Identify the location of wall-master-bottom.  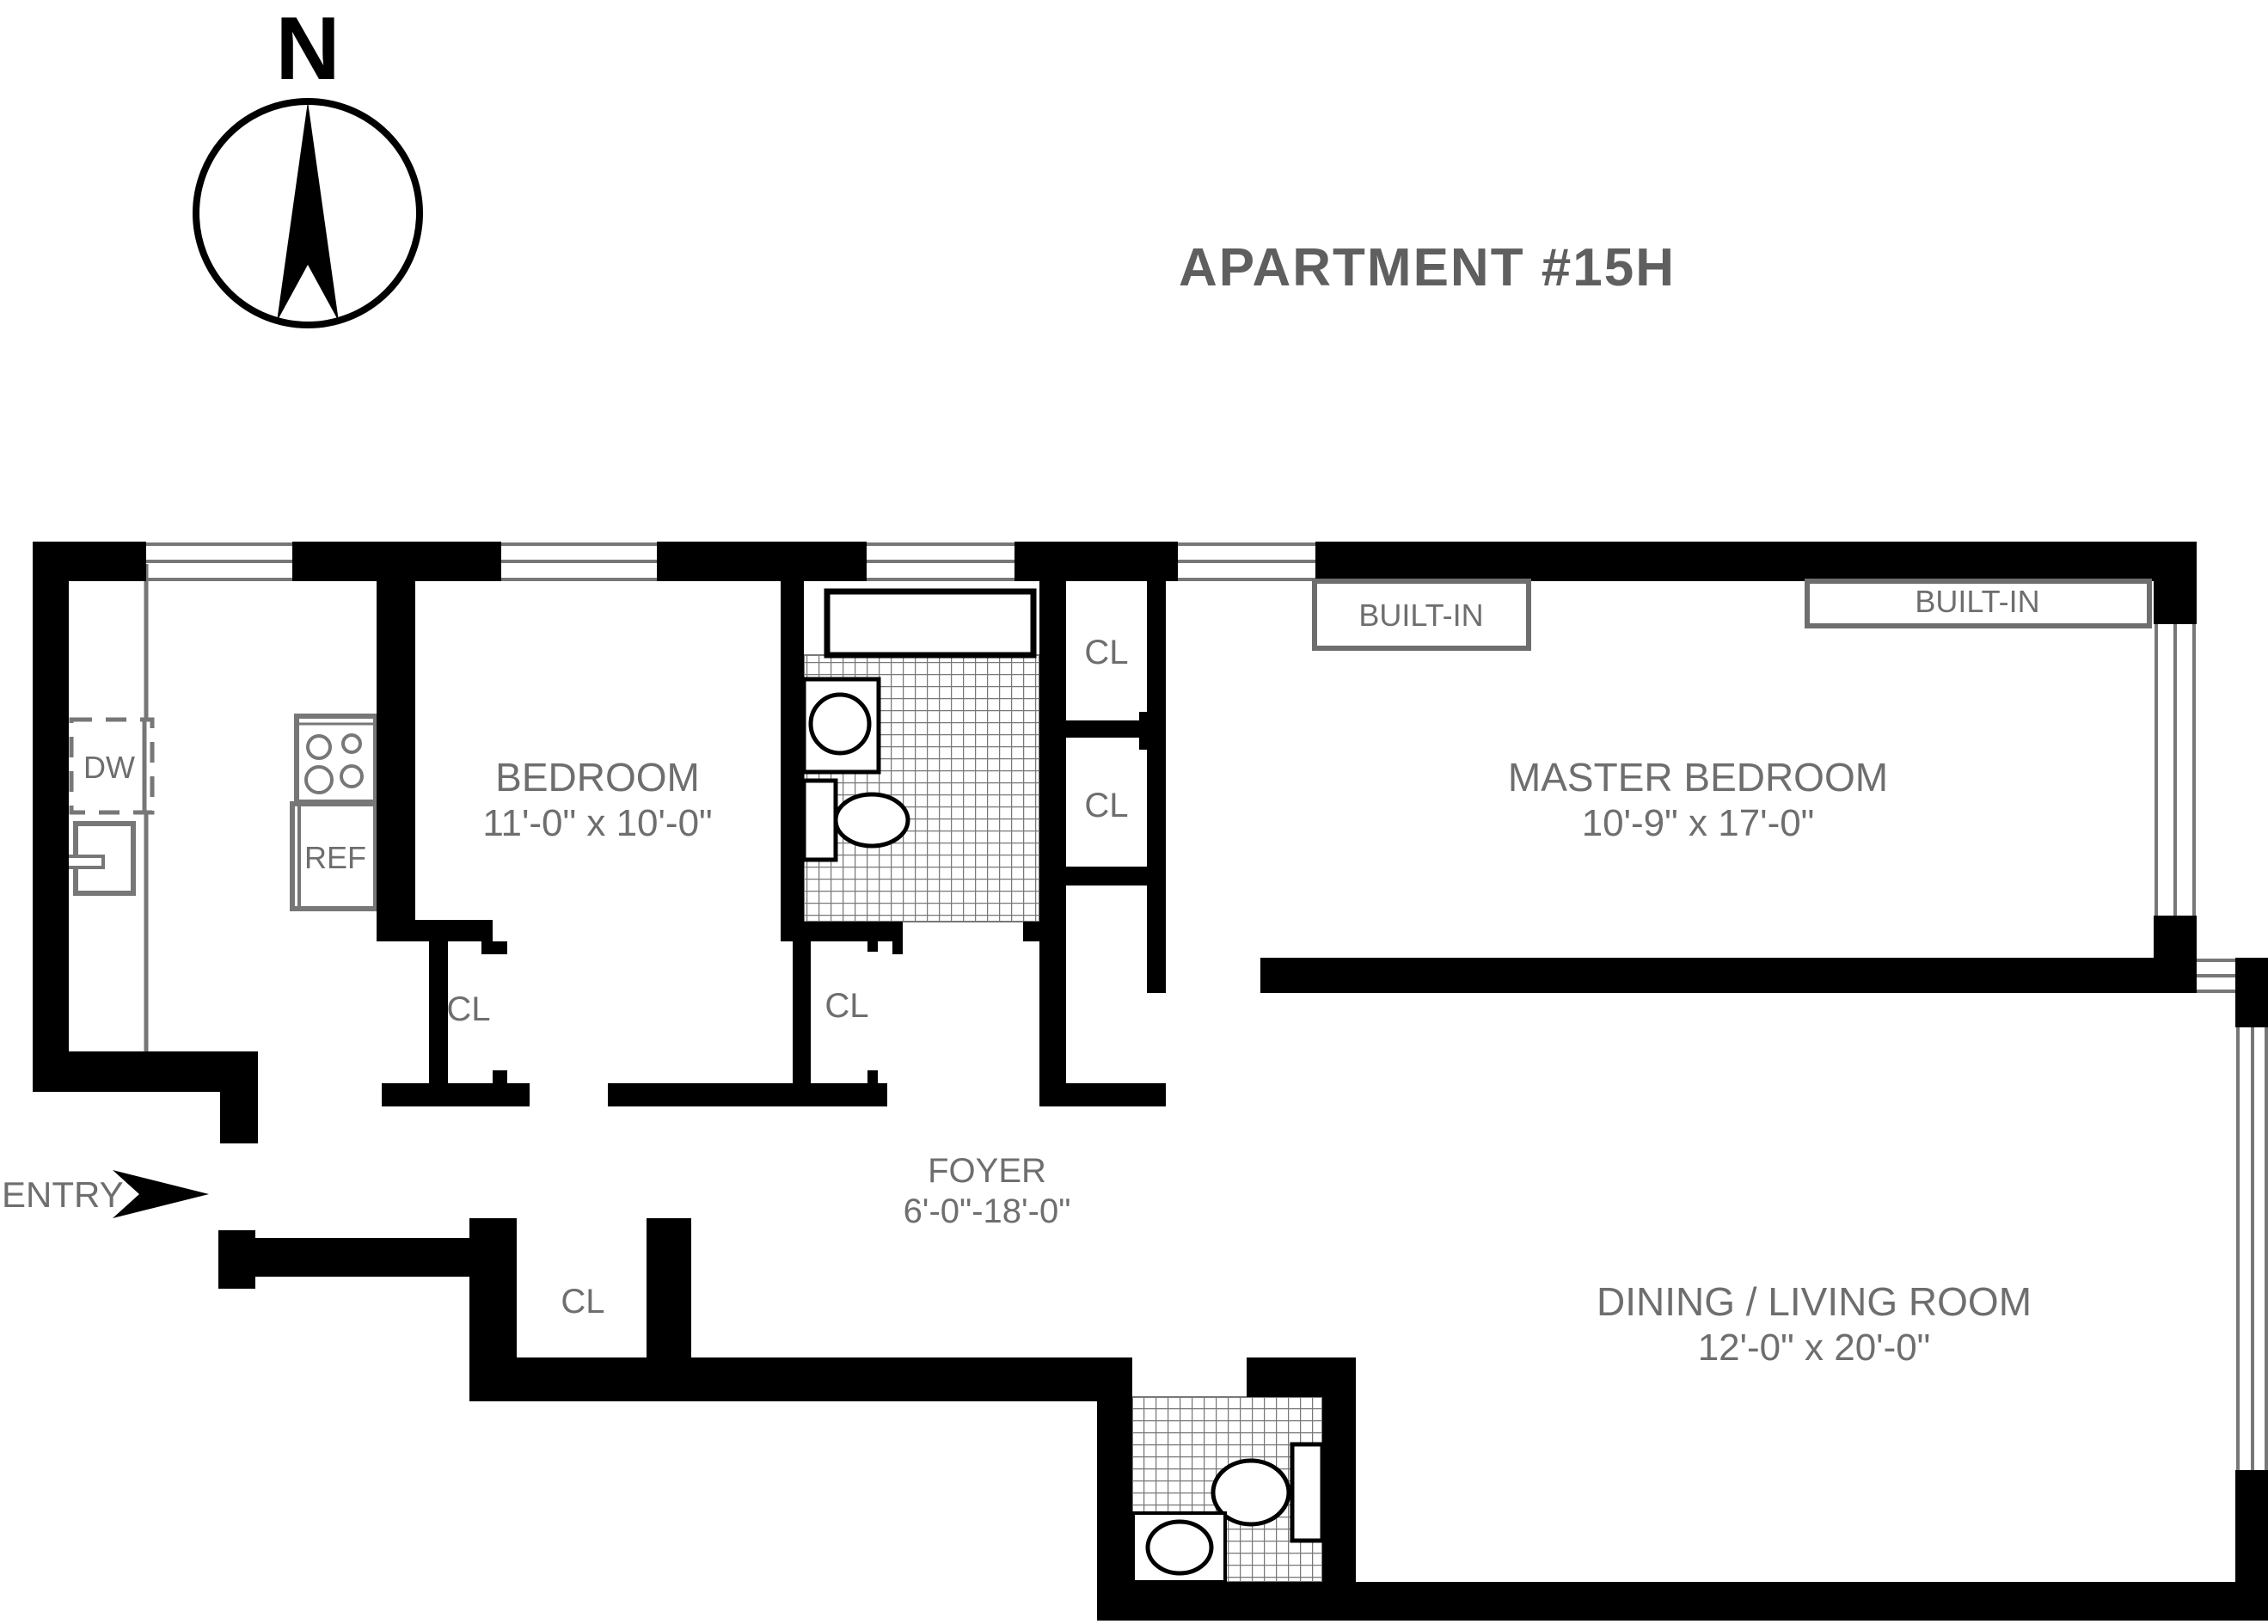
(1707, 975).